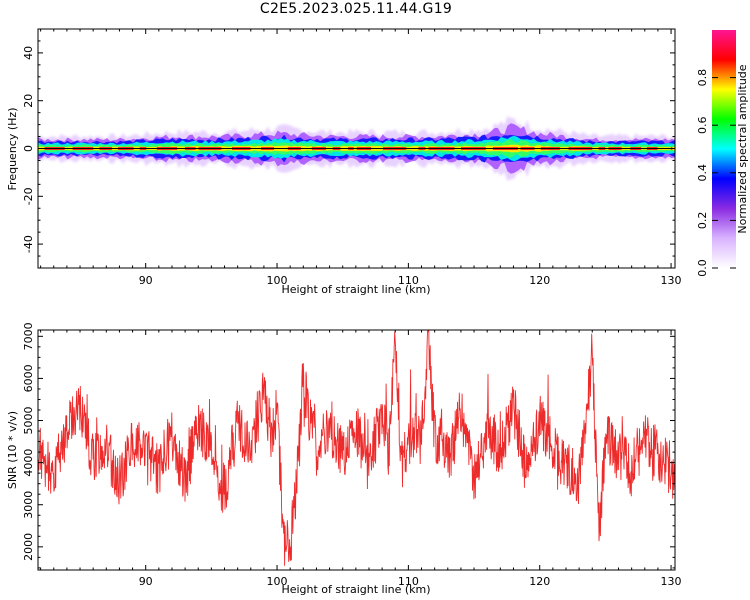  Describe the element at coordinates (539, 280) in the screenshot. I see `spectrogram-x-tick-label: 120` at that location.